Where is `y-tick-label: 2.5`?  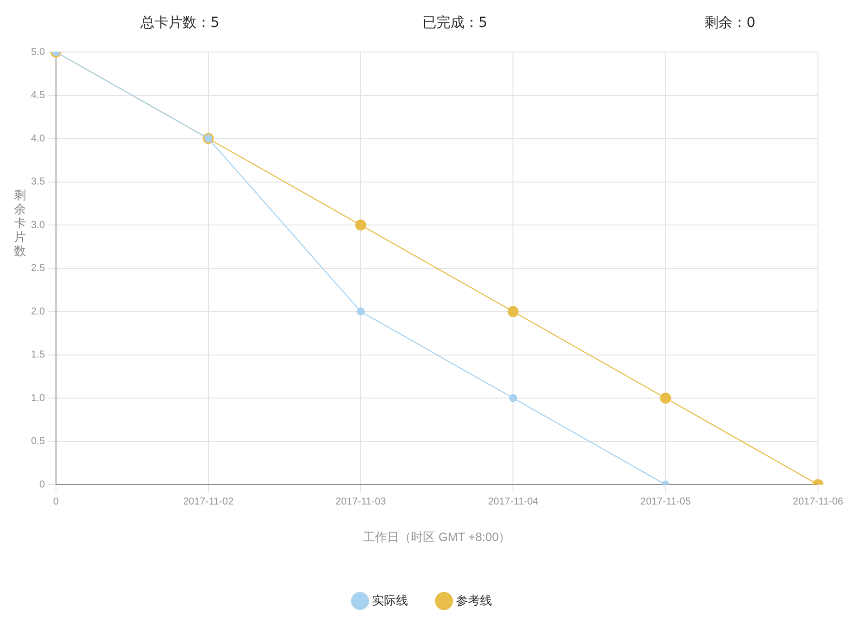 y-tick-label: 2.5 is located at coordinates (38, 268).